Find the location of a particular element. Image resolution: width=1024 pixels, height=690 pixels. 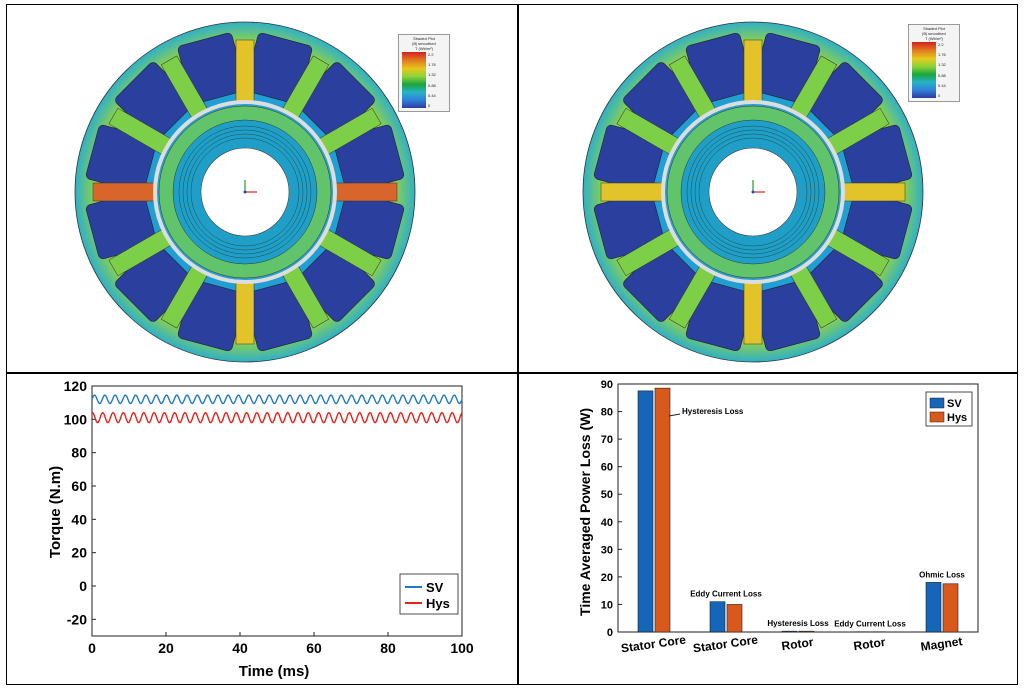

series-line-sv is located at coordinates (277, 399).